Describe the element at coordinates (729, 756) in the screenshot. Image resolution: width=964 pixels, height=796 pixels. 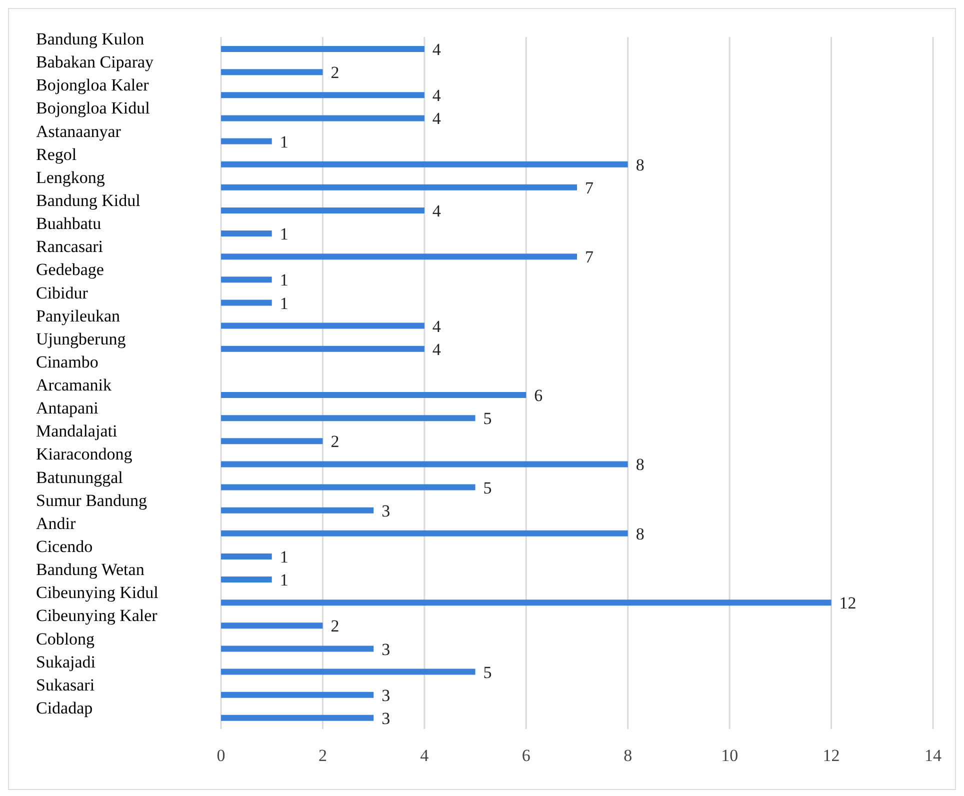
I see `x-tick-label: 10` at that location.